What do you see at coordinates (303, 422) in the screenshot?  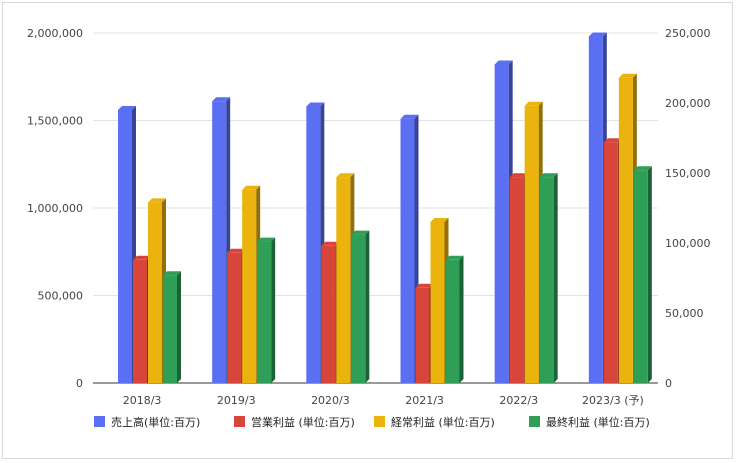 I see `legend-label: 営業利益 (単位:百万)` at bounding box center [303, 422].